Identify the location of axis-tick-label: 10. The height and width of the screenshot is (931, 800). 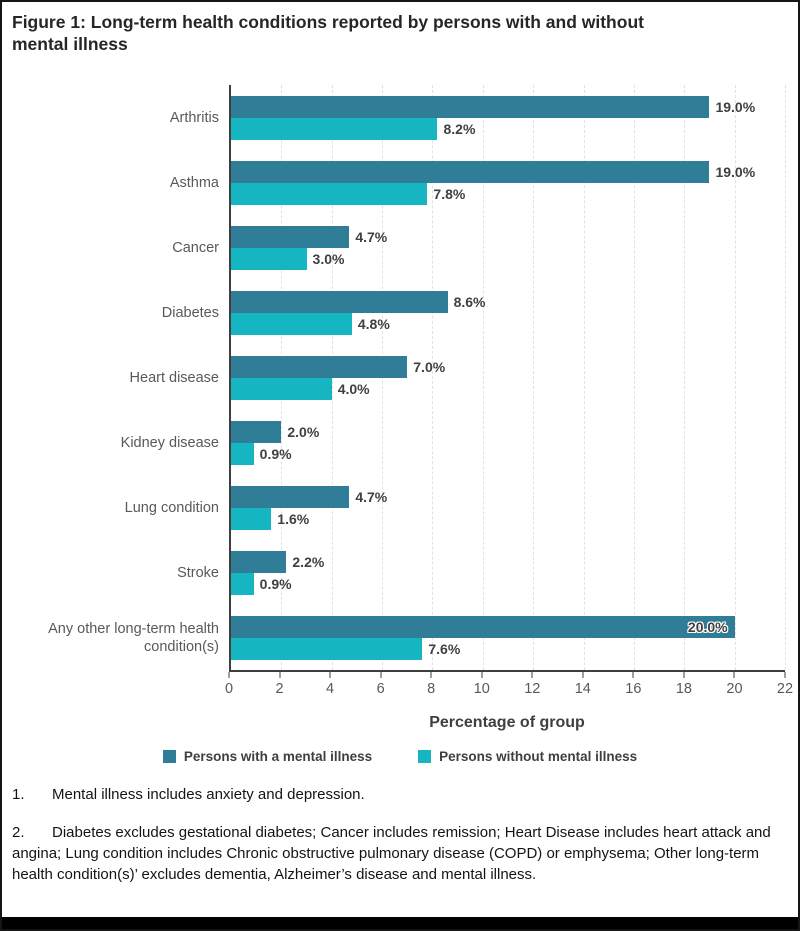
(481, 689).